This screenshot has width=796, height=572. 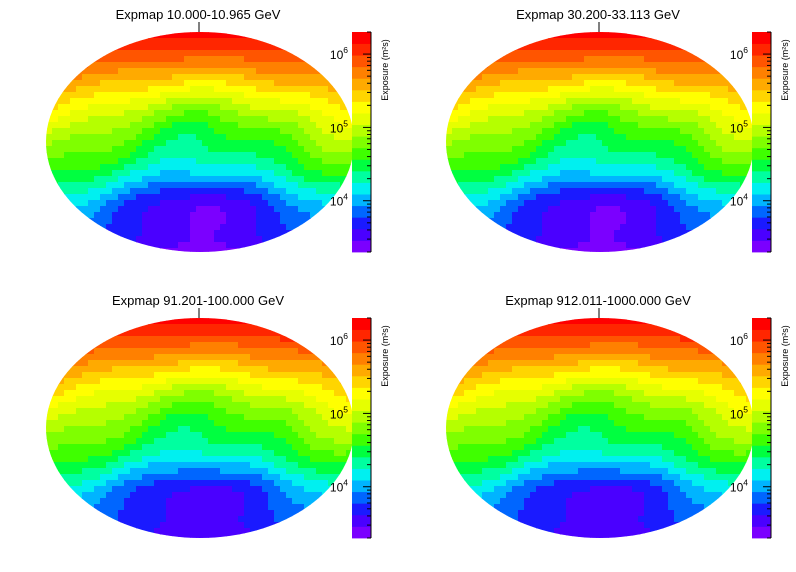 What do you see at coordinates (385, 70) in the screenshot?
I see `colorbar-label: Exposure (m²s)` at bounding box center [385, 70].